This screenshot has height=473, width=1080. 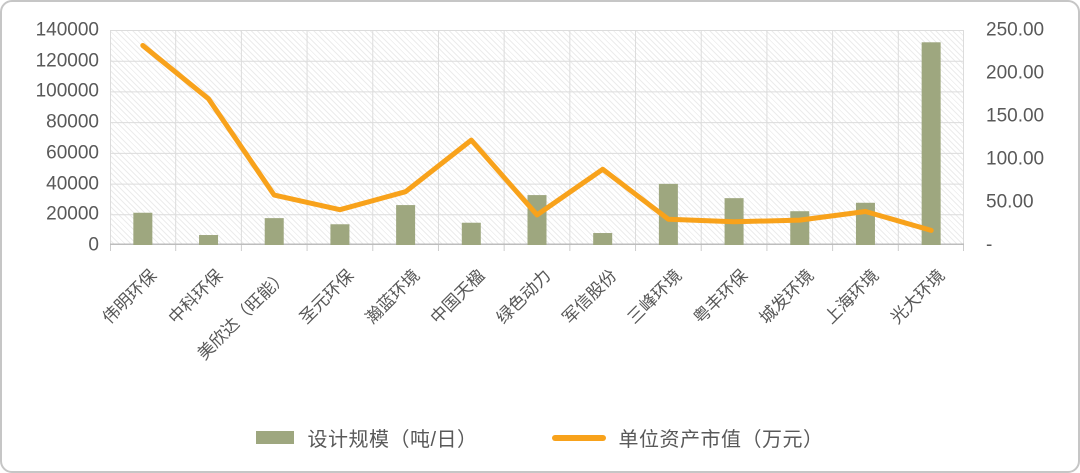 I want to click on y-axis-tick-label-left: 140000, so click(x=67, y=30).